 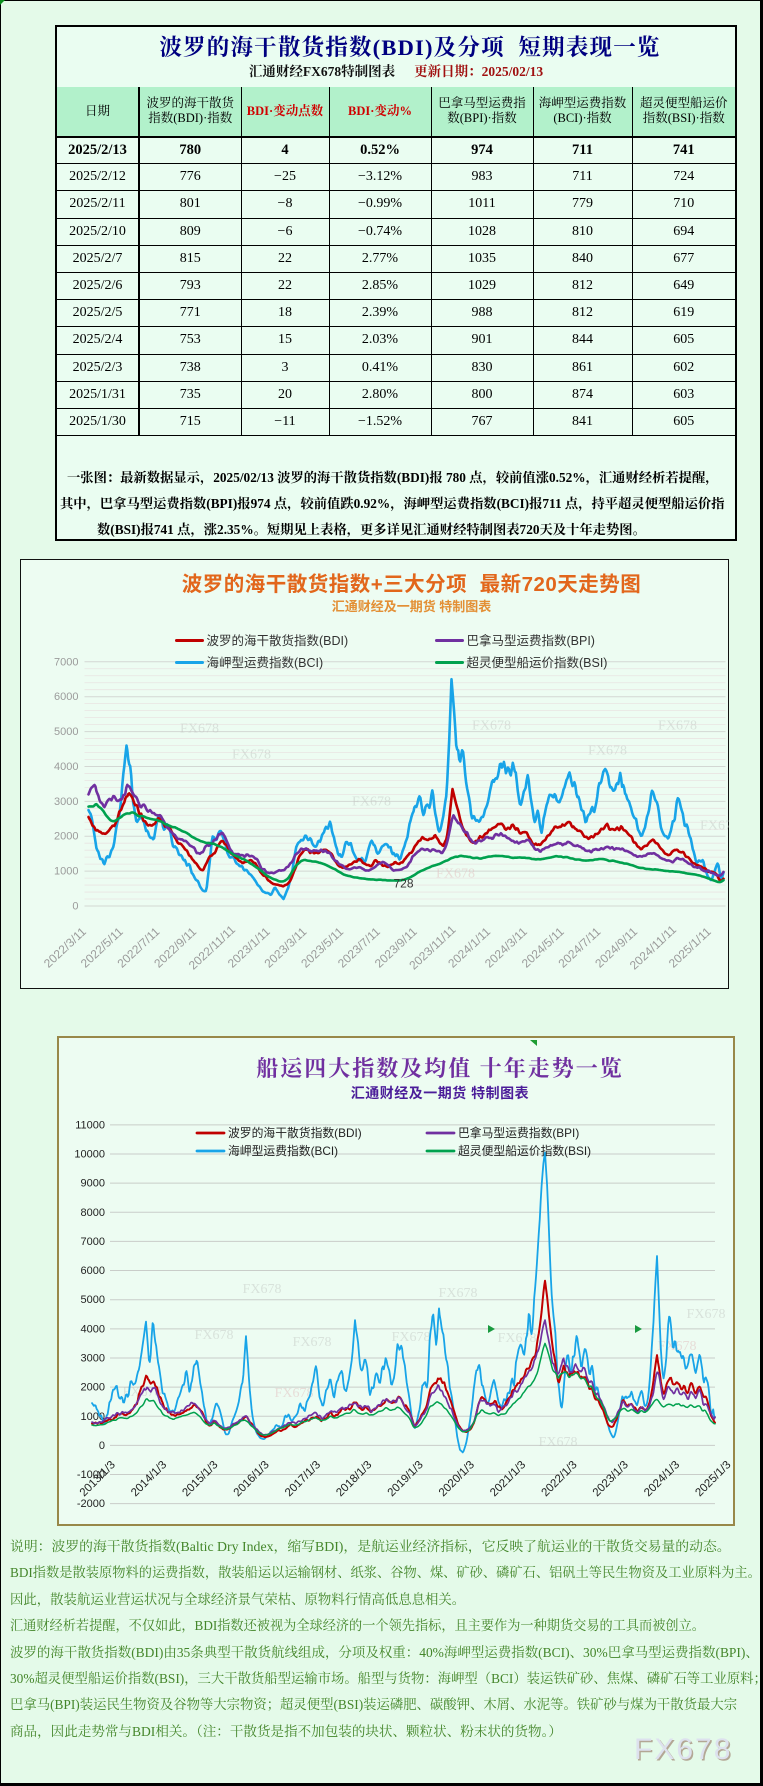 What do you see at coordinates (91, 1475) in the screenshot?
I see `svg-text: -1000` at bounding box center [91, 1475].